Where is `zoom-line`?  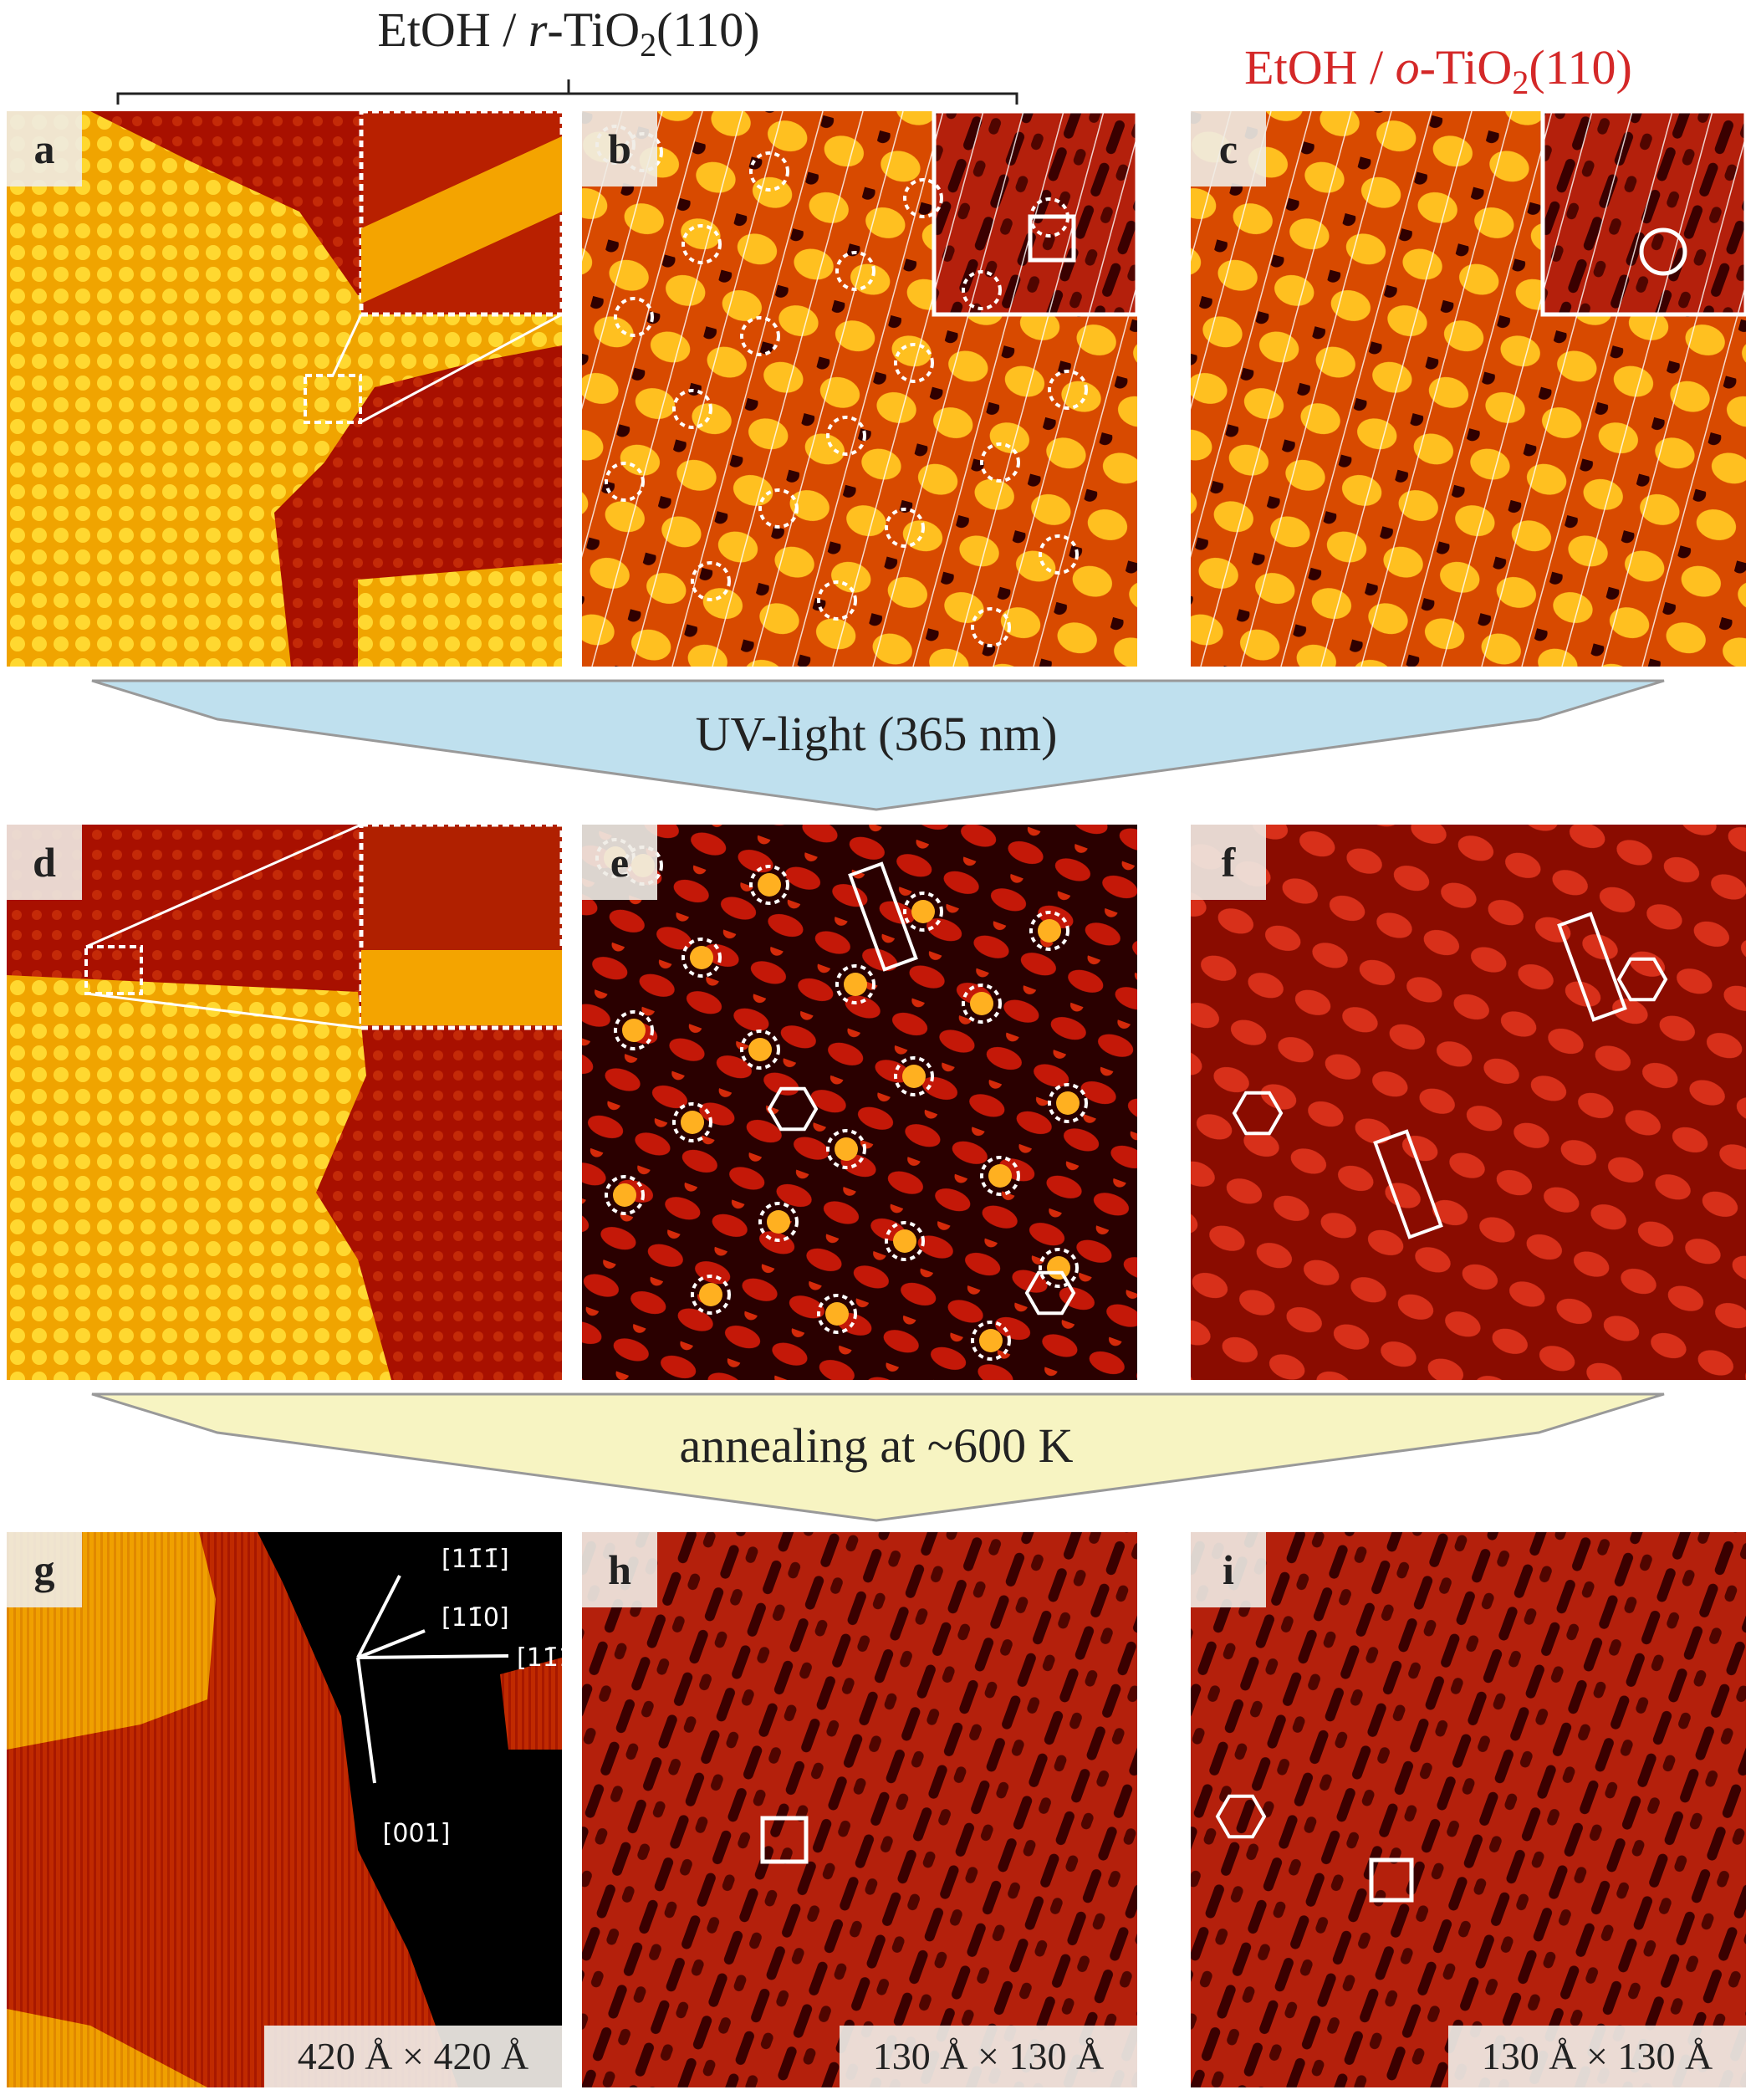
zoom-line is located at coordinates (223, 928).